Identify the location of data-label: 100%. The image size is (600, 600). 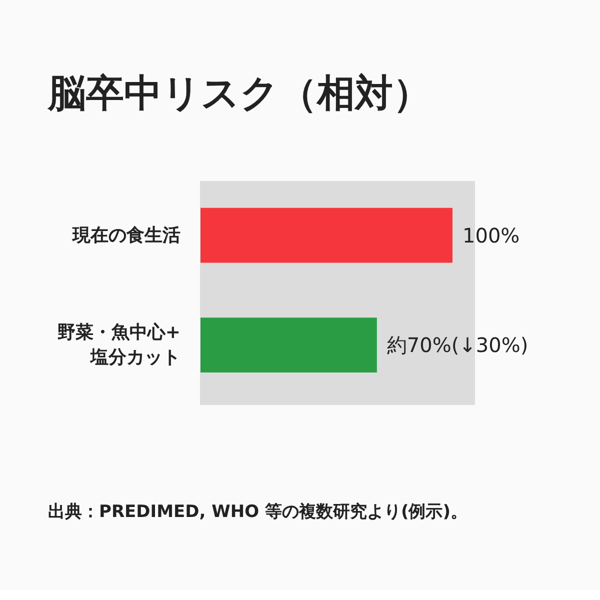
(491, 235).